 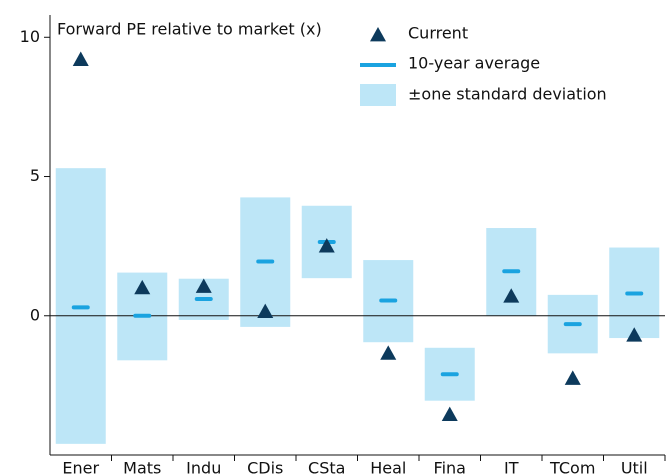 What do you see at coordinates (388, 467) in the screenshot?
I see `x-tick-label: Heal` at bounding box center [388, 467].